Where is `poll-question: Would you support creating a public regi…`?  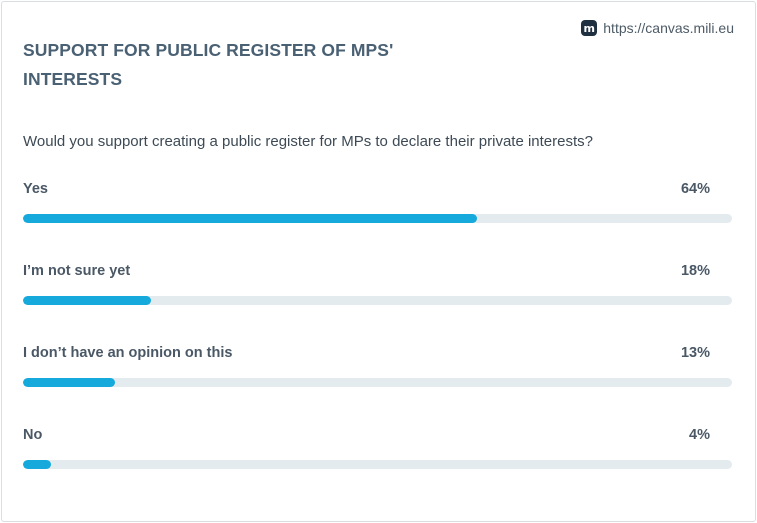
poll-question: Would you support creating a public regi… is located at coordinates (308, 141).